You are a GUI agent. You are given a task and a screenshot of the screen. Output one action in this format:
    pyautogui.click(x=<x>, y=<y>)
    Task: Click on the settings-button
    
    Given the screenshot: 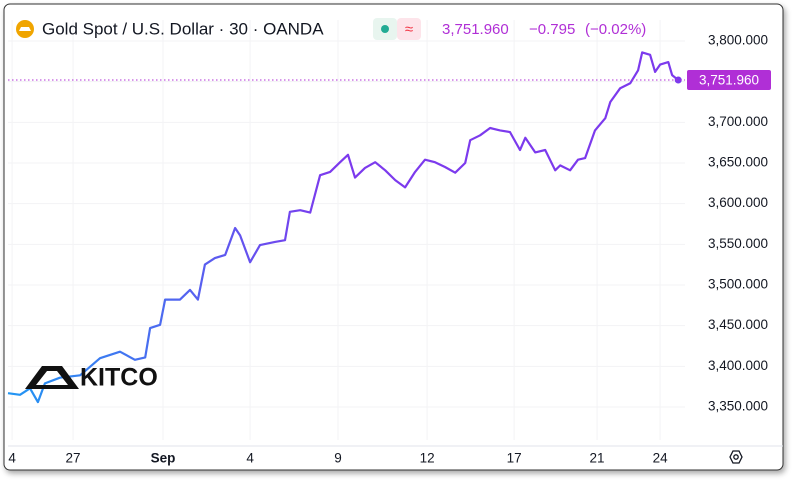 What is the action you would take?
    pyautogui.click(x=736, y=457)
    